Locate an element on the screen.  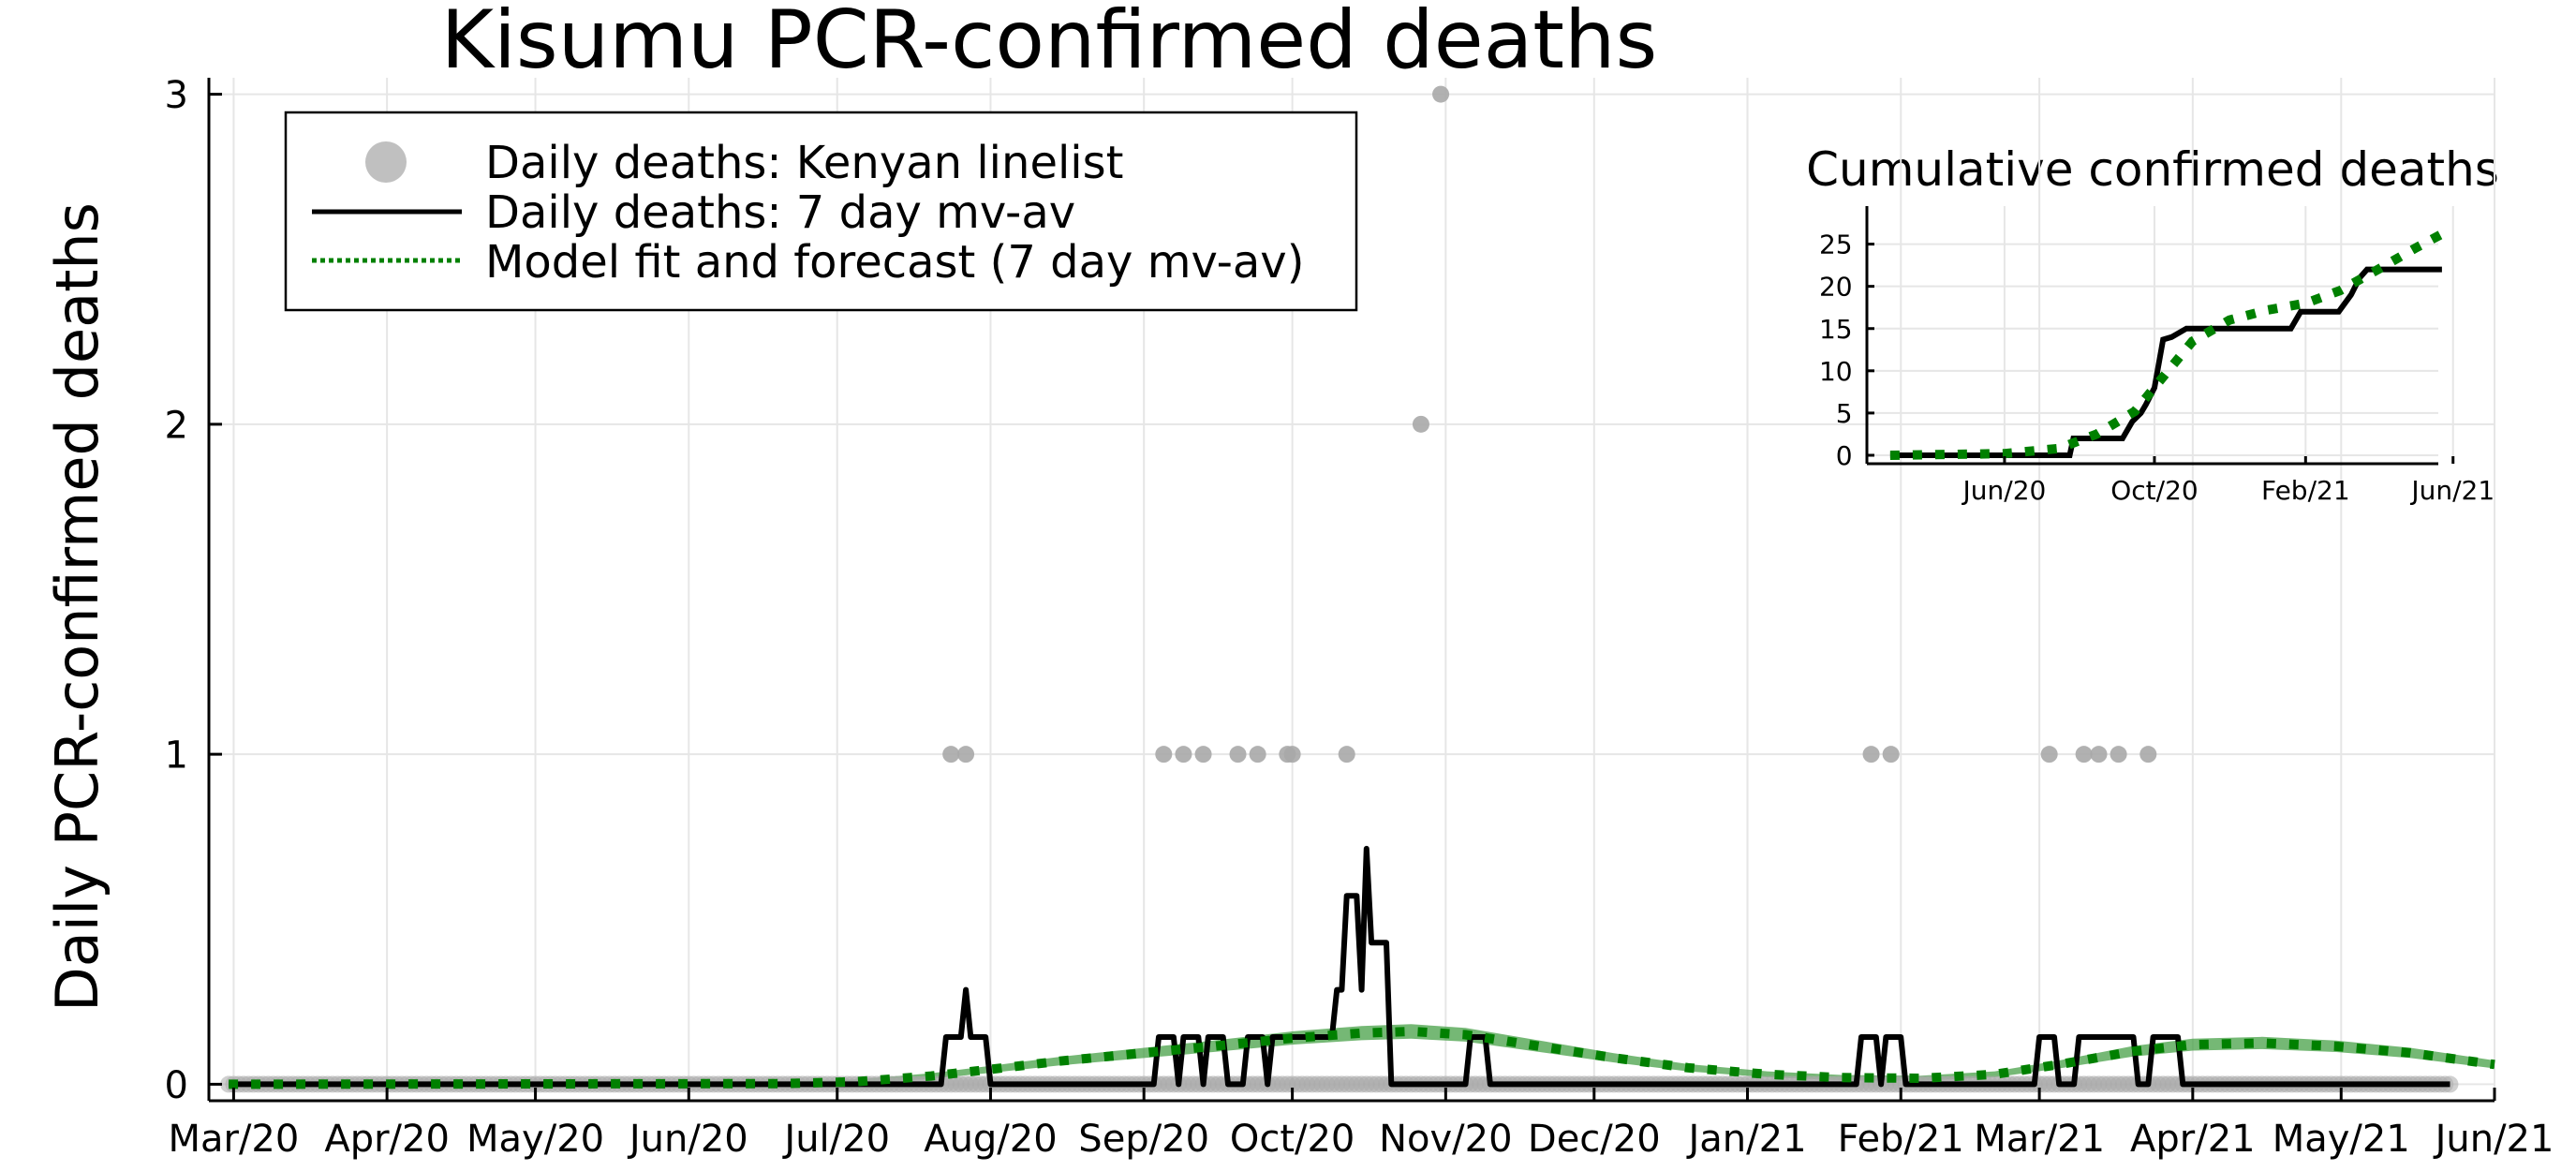
main-xtick-label: May/21 is located at coordinates (2341, 1139).